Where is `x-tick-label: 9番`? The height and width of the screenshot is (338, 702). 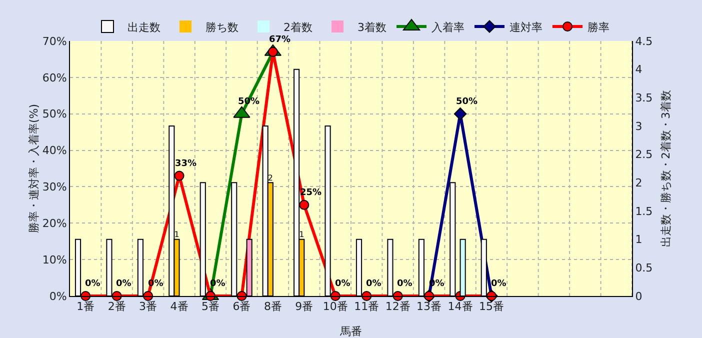 x-tick-label: 9番 is located at coordinates (304, 307).